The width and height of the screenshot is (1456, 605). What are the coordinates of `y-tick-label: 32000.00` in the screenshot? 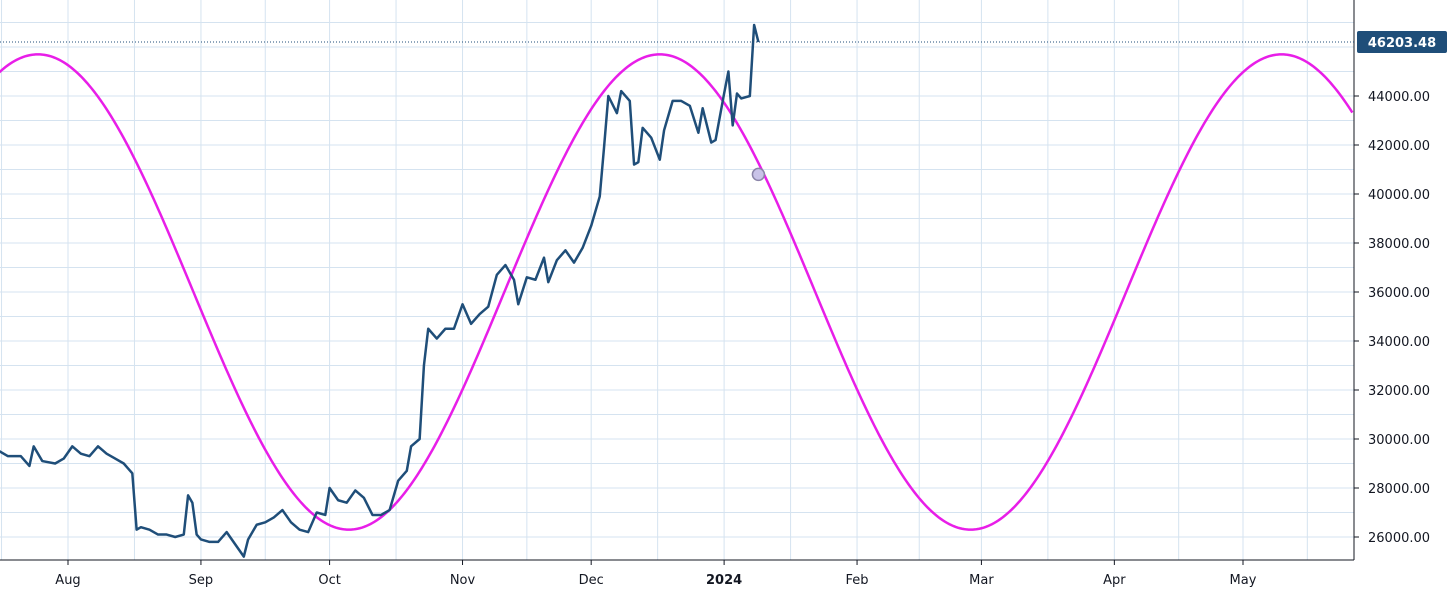 It's located at (1399, 391).